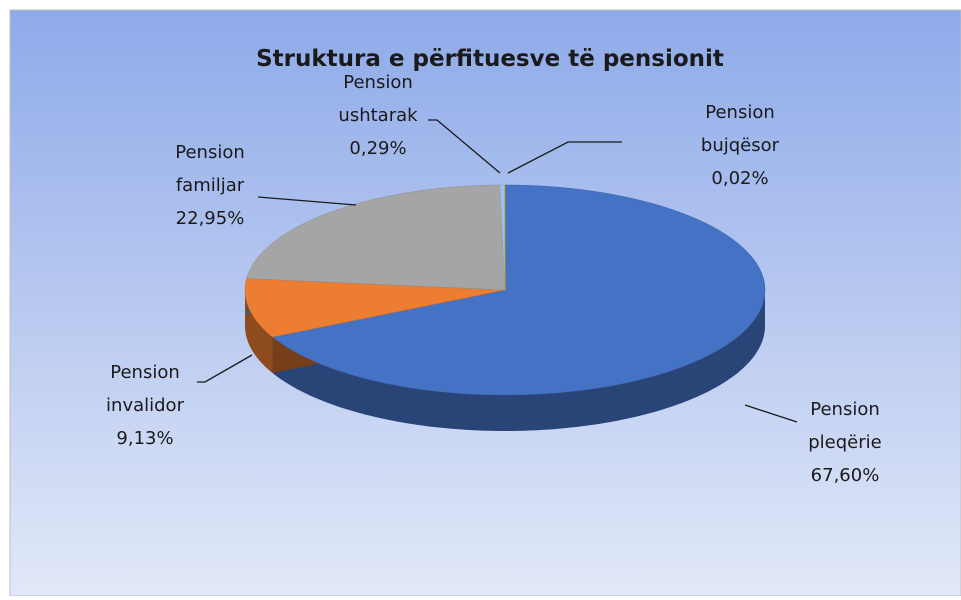 This screenshot has width=961, height=600. Describe the element at coordinates (739, 178) in the screenshot. I see `data-label: 0,02%` at that location.